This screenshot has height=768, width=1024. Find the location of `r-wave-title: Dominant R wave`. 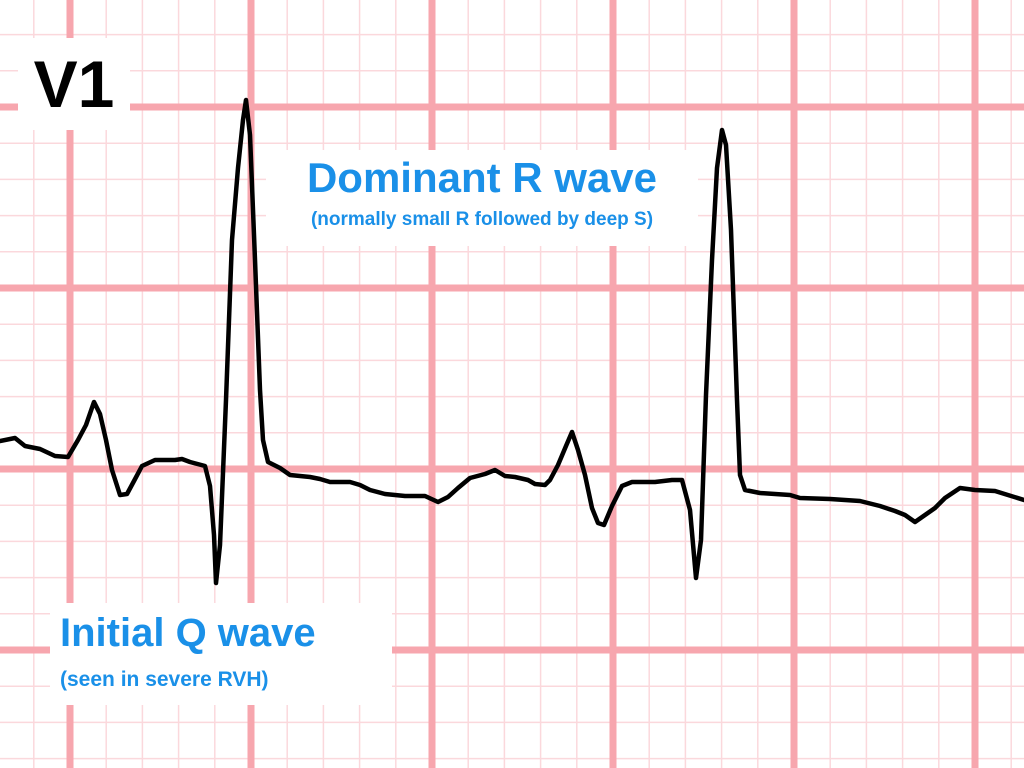

r-wave-title: Dominant R wave is located at coordinates (482, 177).